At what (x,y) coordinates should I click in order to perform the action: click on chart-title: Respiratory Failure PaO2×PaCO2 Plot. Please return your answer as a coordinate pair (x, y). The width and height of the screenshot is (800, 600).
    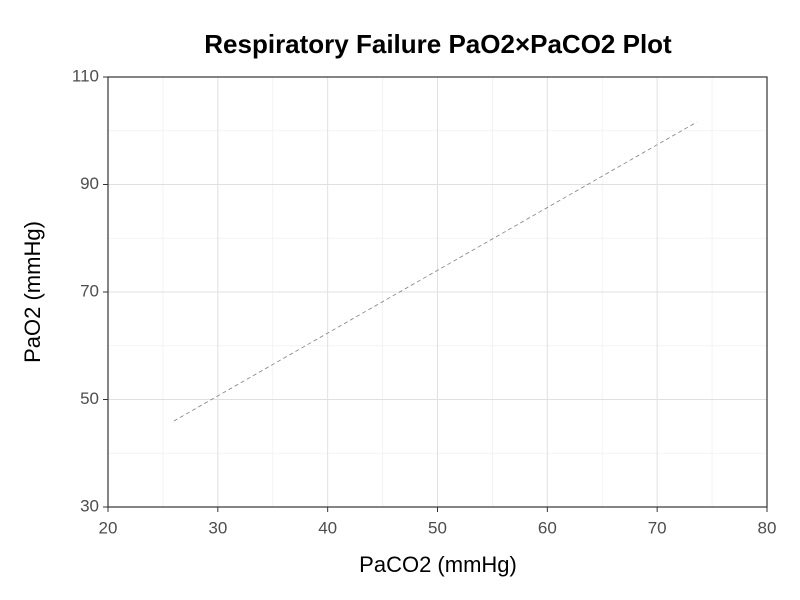
    Looking at the image, I should click on (438, 44).